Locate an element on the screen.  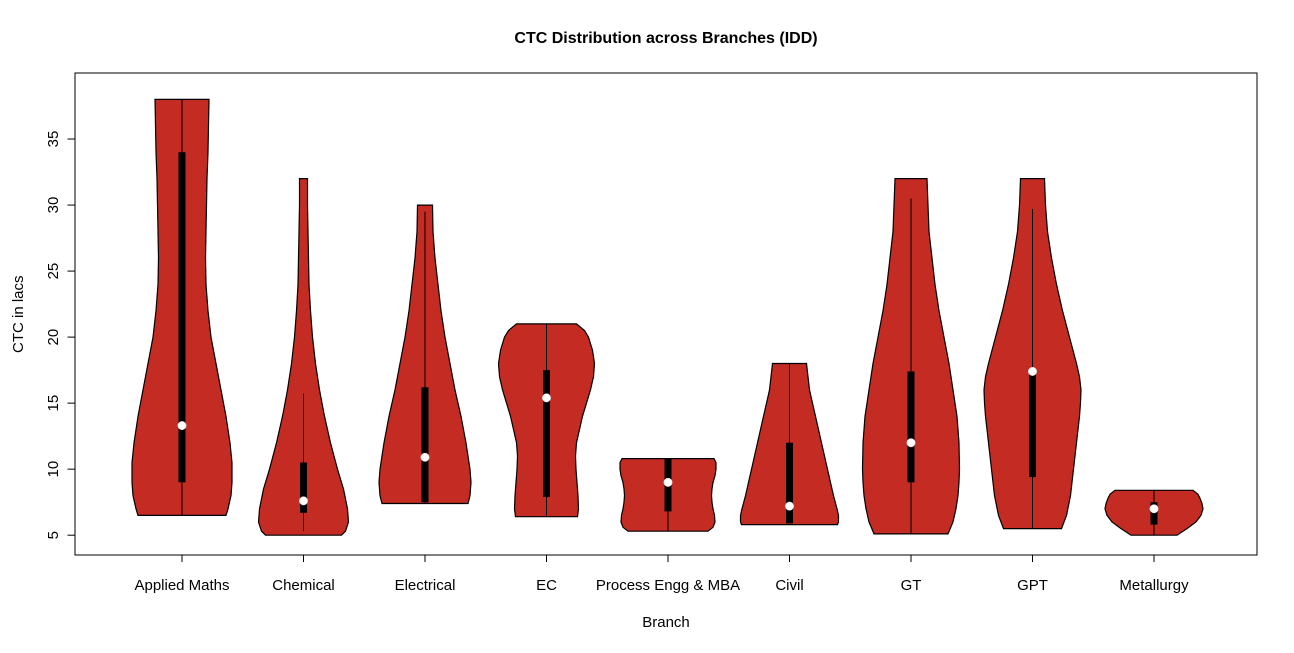
median-dot-chemical is located at coordinates (303, 501).